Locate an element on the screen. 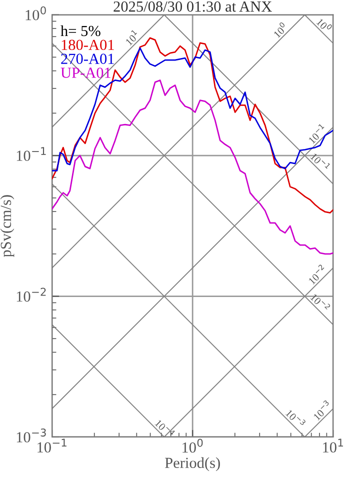 The image size is (347, 478). x-tick-label: 10$^{0}$ is located at coordinates (192, 445).